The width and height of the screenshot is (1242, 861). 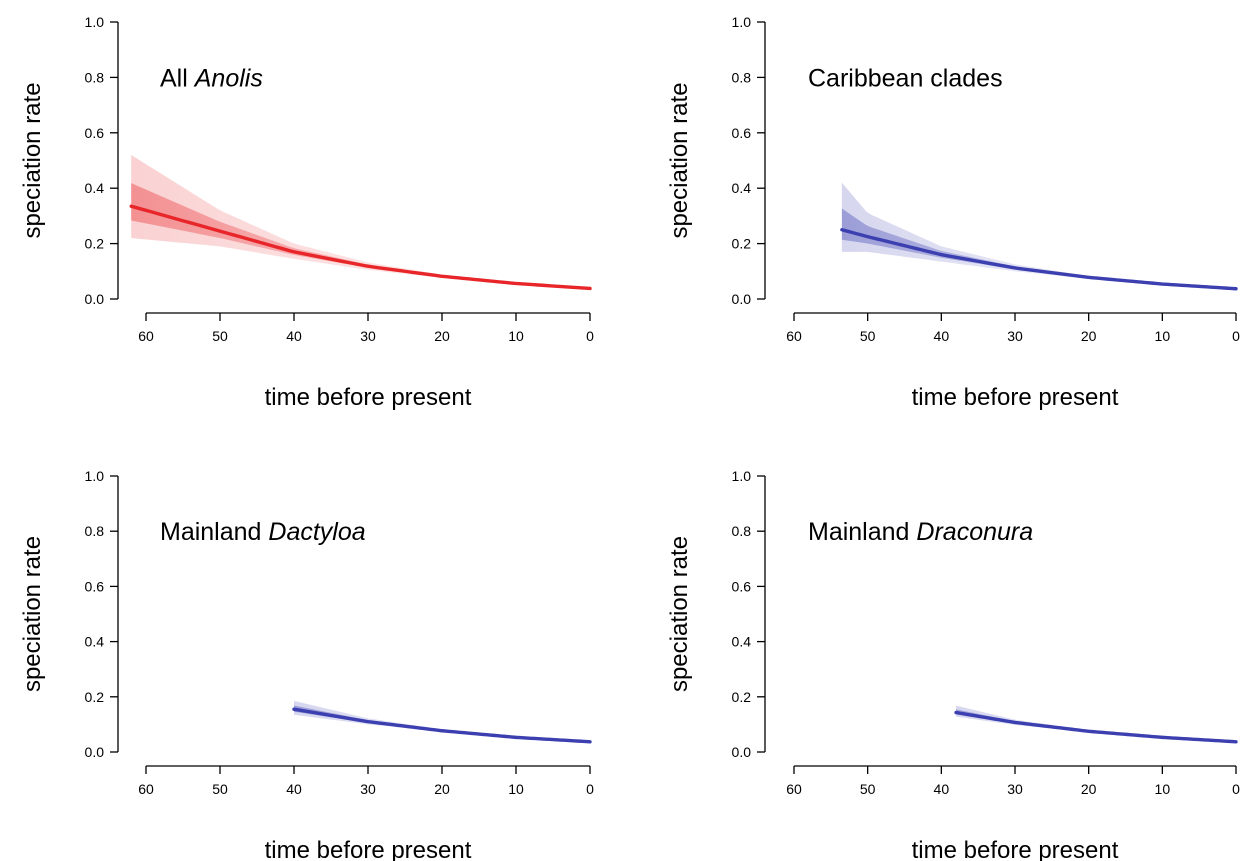 What do you see at coordinates (263, 532) in the screenshot?
I see `panel-title: Mainland Dactyloa` at bounding box center [263, 532].